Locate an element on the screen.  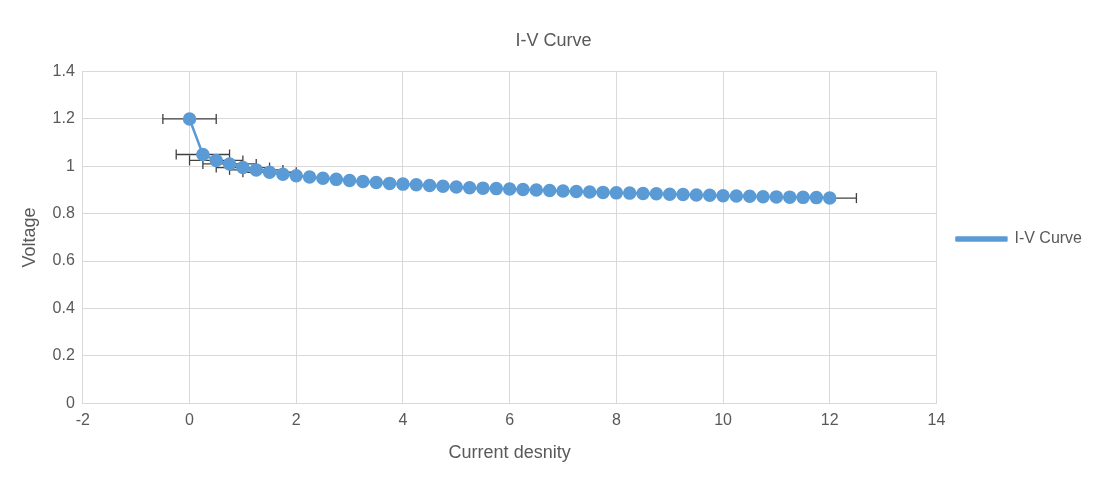
y-tick-label: 0.8 is located at coordinates (63, 213).